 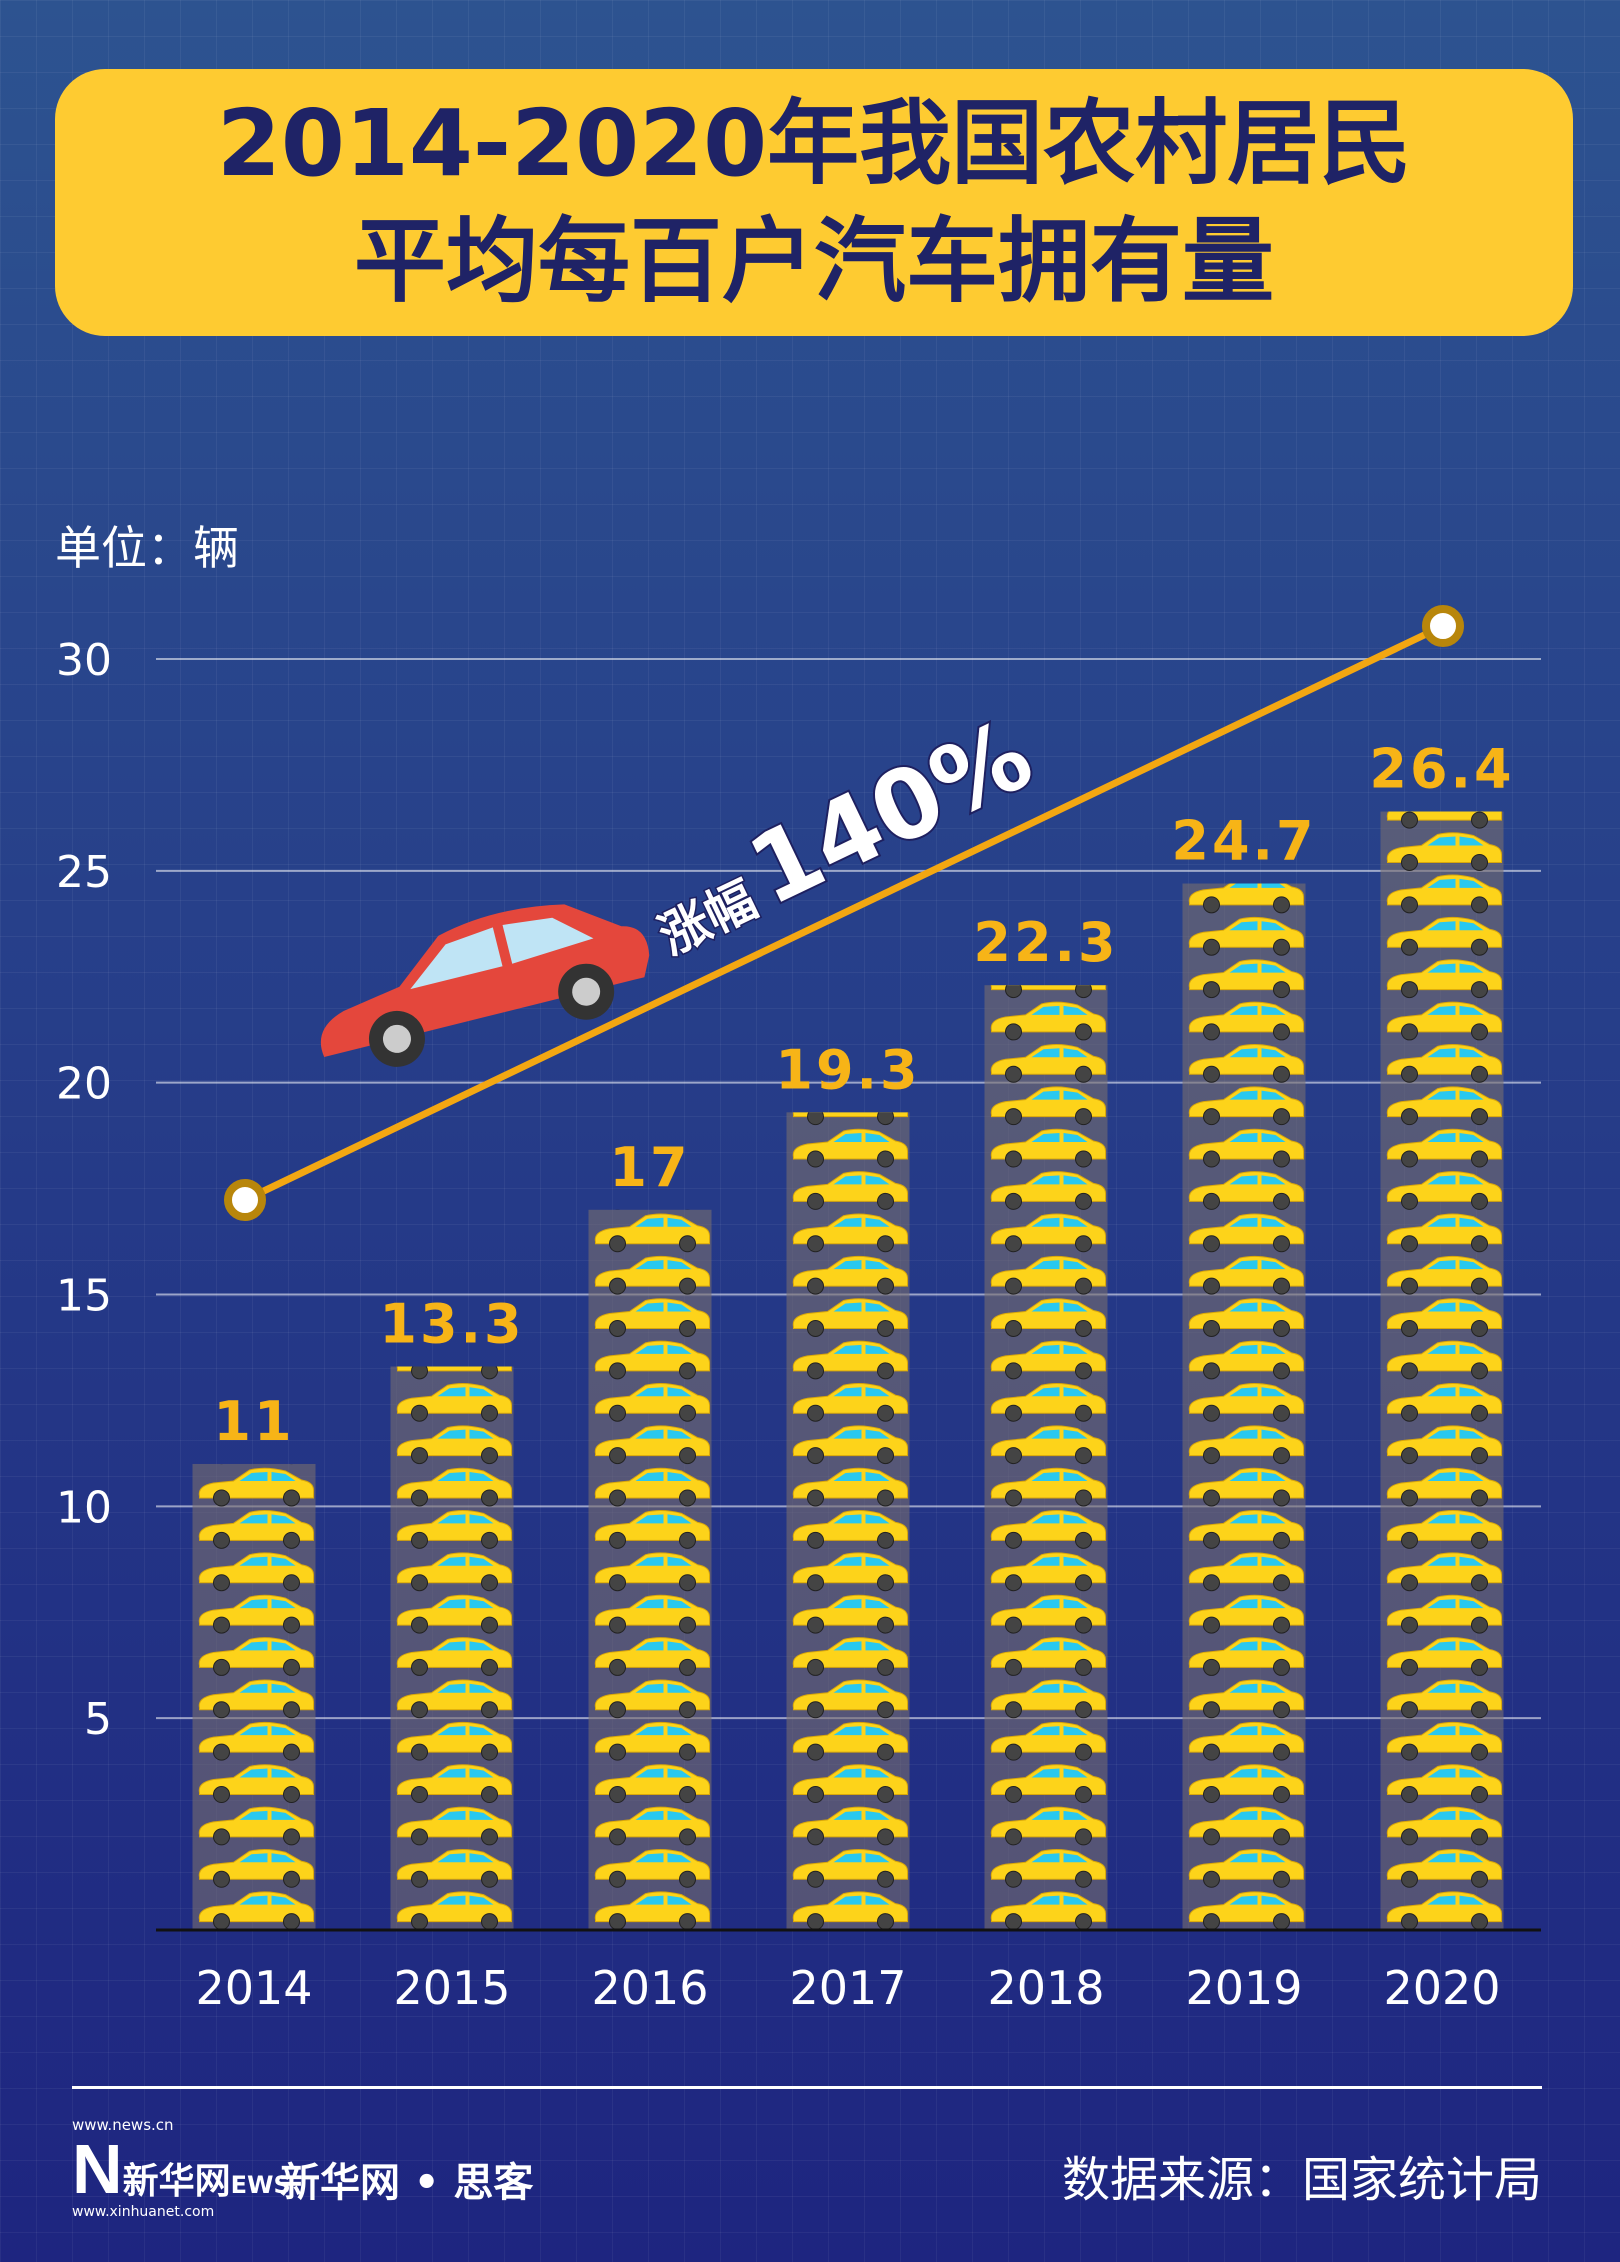 I want to click on logo-cn: 新华网, so click(x=176, y=2181).